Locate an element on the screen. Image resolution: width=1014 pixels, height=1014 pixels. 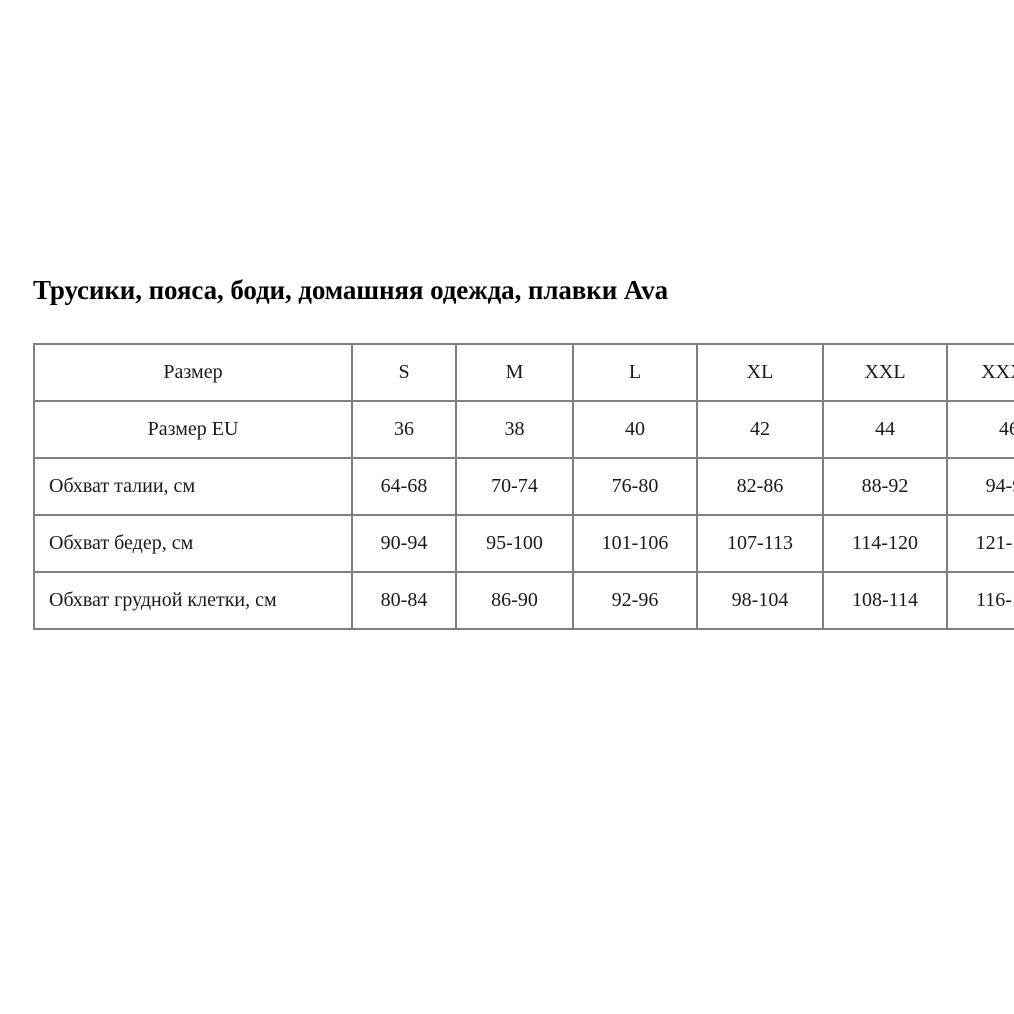
cell-size-xl: XL is located at coordinates (760, 372).